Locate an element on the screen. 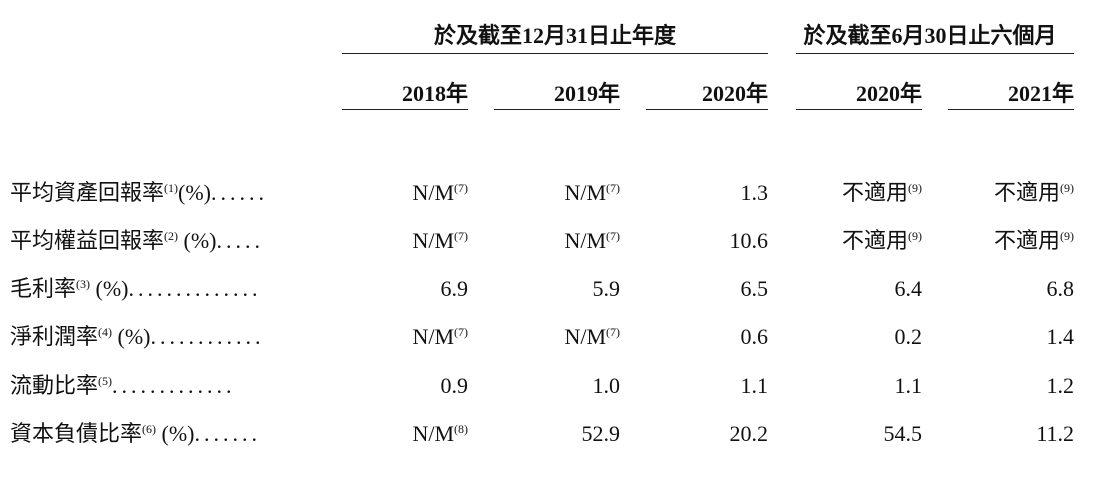 The image size is (1096, 486). table-row: 流動比率(5)............. 0.9 1.0 1.1 1.1 1.2 is located at coordinates (548, 386).